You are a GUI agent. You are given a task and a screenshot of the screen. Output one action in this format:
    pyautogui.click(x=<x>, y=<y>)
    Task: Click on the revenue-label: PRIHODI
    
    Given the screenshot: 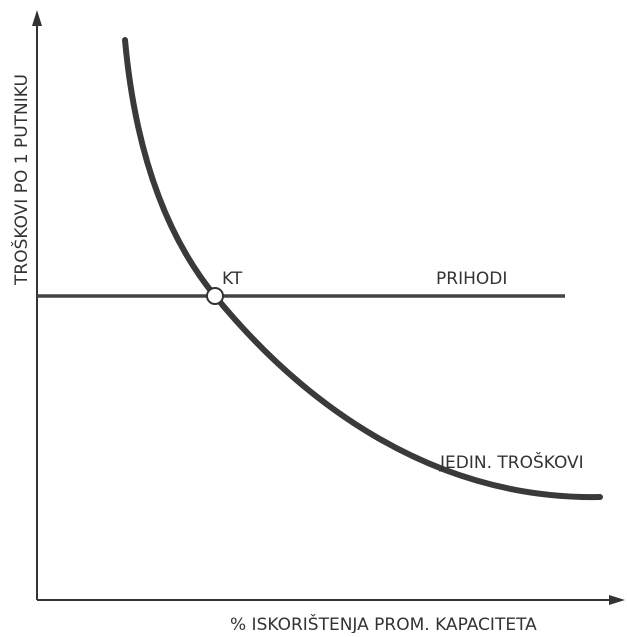 What is the action you would take?
    pyautogui.click(x=471, y=279)
    